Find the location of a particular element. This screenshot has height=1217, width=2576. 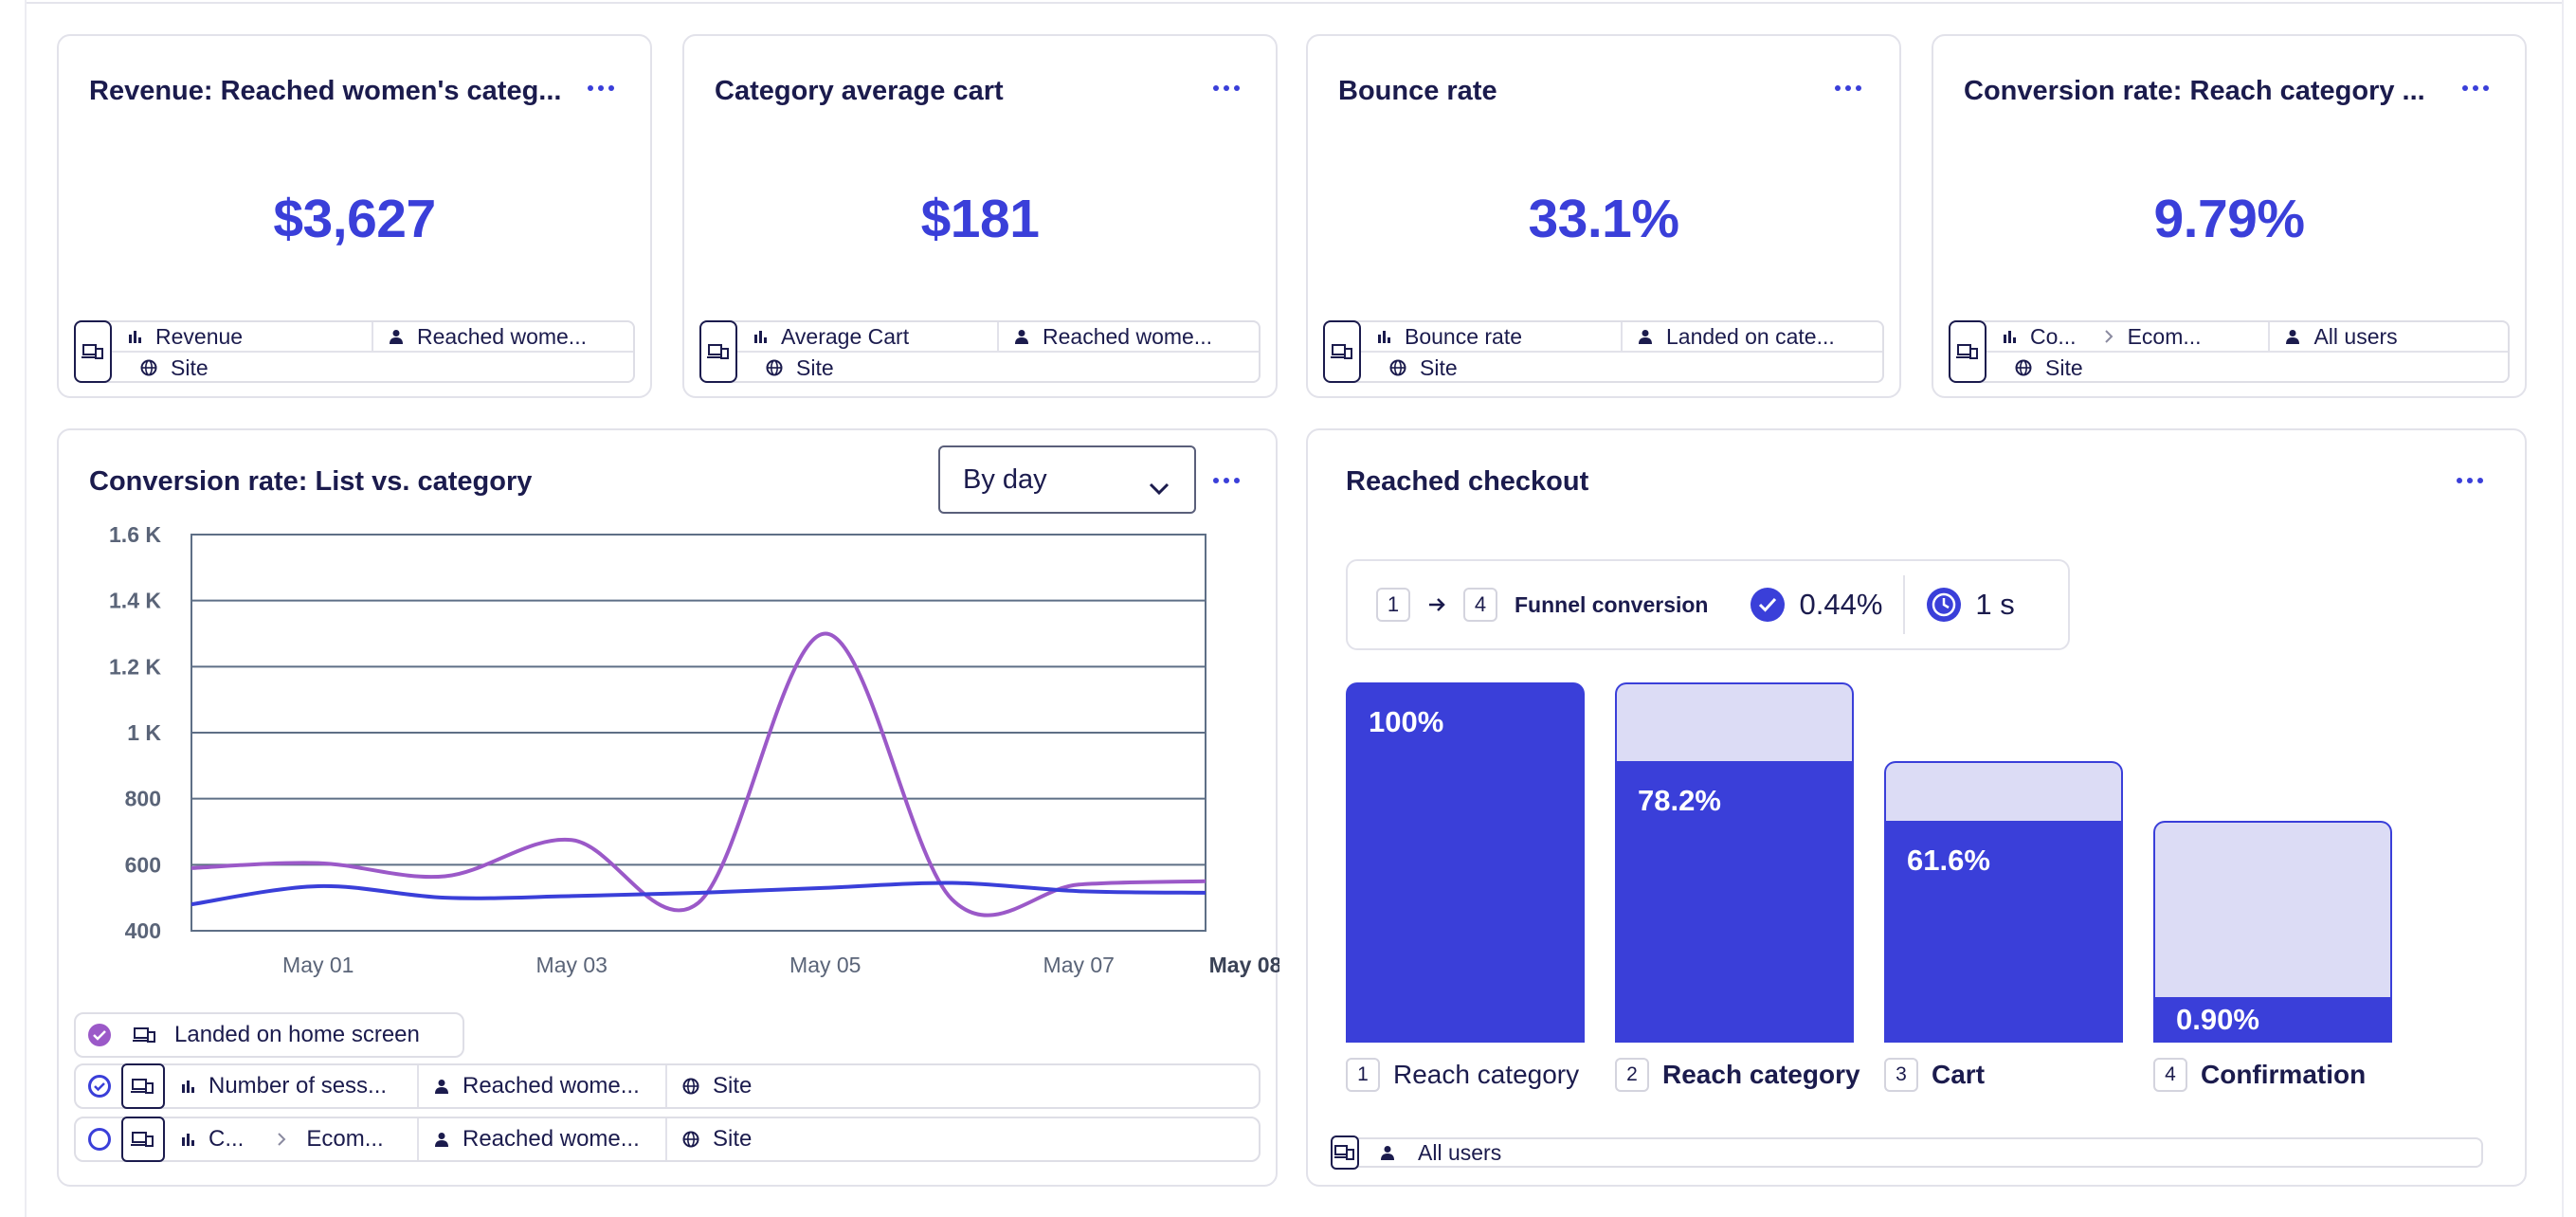

step-from: 1 is located at coordinates (1393, 605).